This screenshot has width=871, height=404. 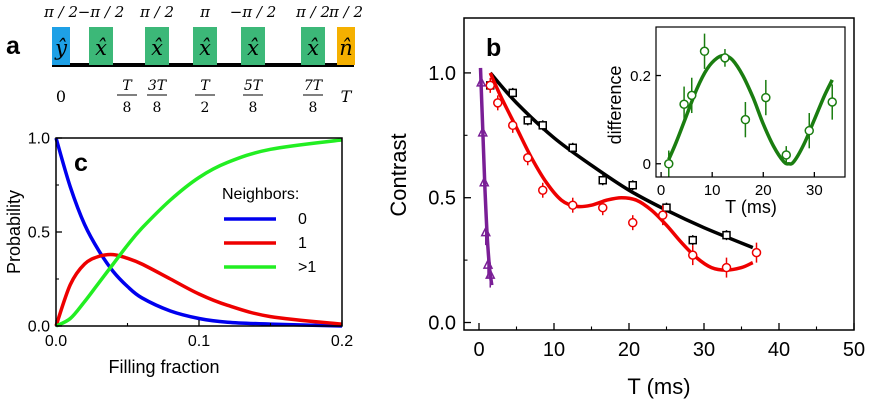 I want to click on panel-a-letter: a, so click(x=13, y=46).